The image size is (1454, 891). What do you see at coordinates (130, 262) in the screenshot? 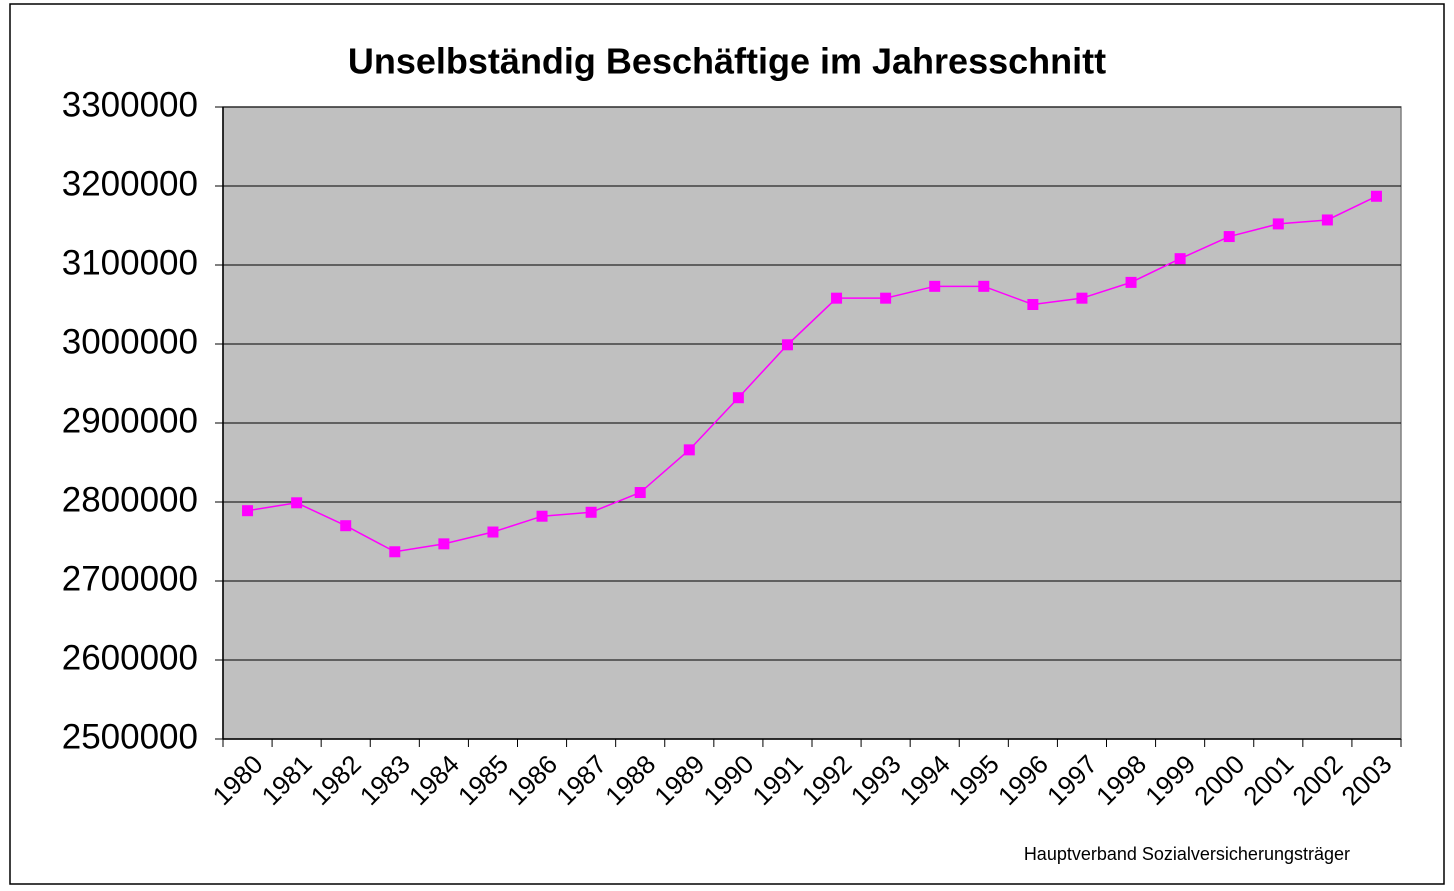
I see `y-tick-label: 3100000` at bounding box center [130, 262].